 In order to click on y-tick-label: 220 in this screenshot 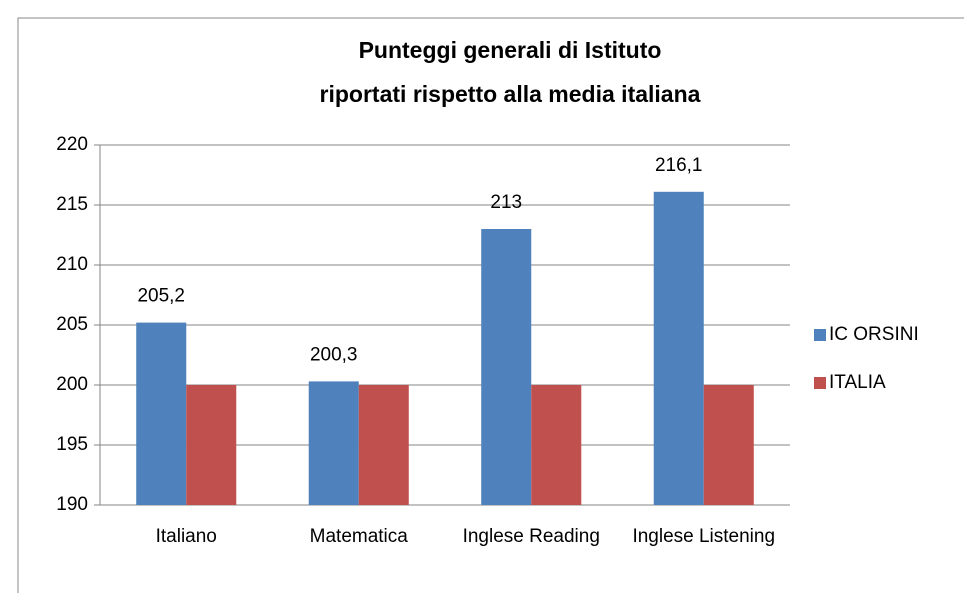, I will do `click(72, 144)`.